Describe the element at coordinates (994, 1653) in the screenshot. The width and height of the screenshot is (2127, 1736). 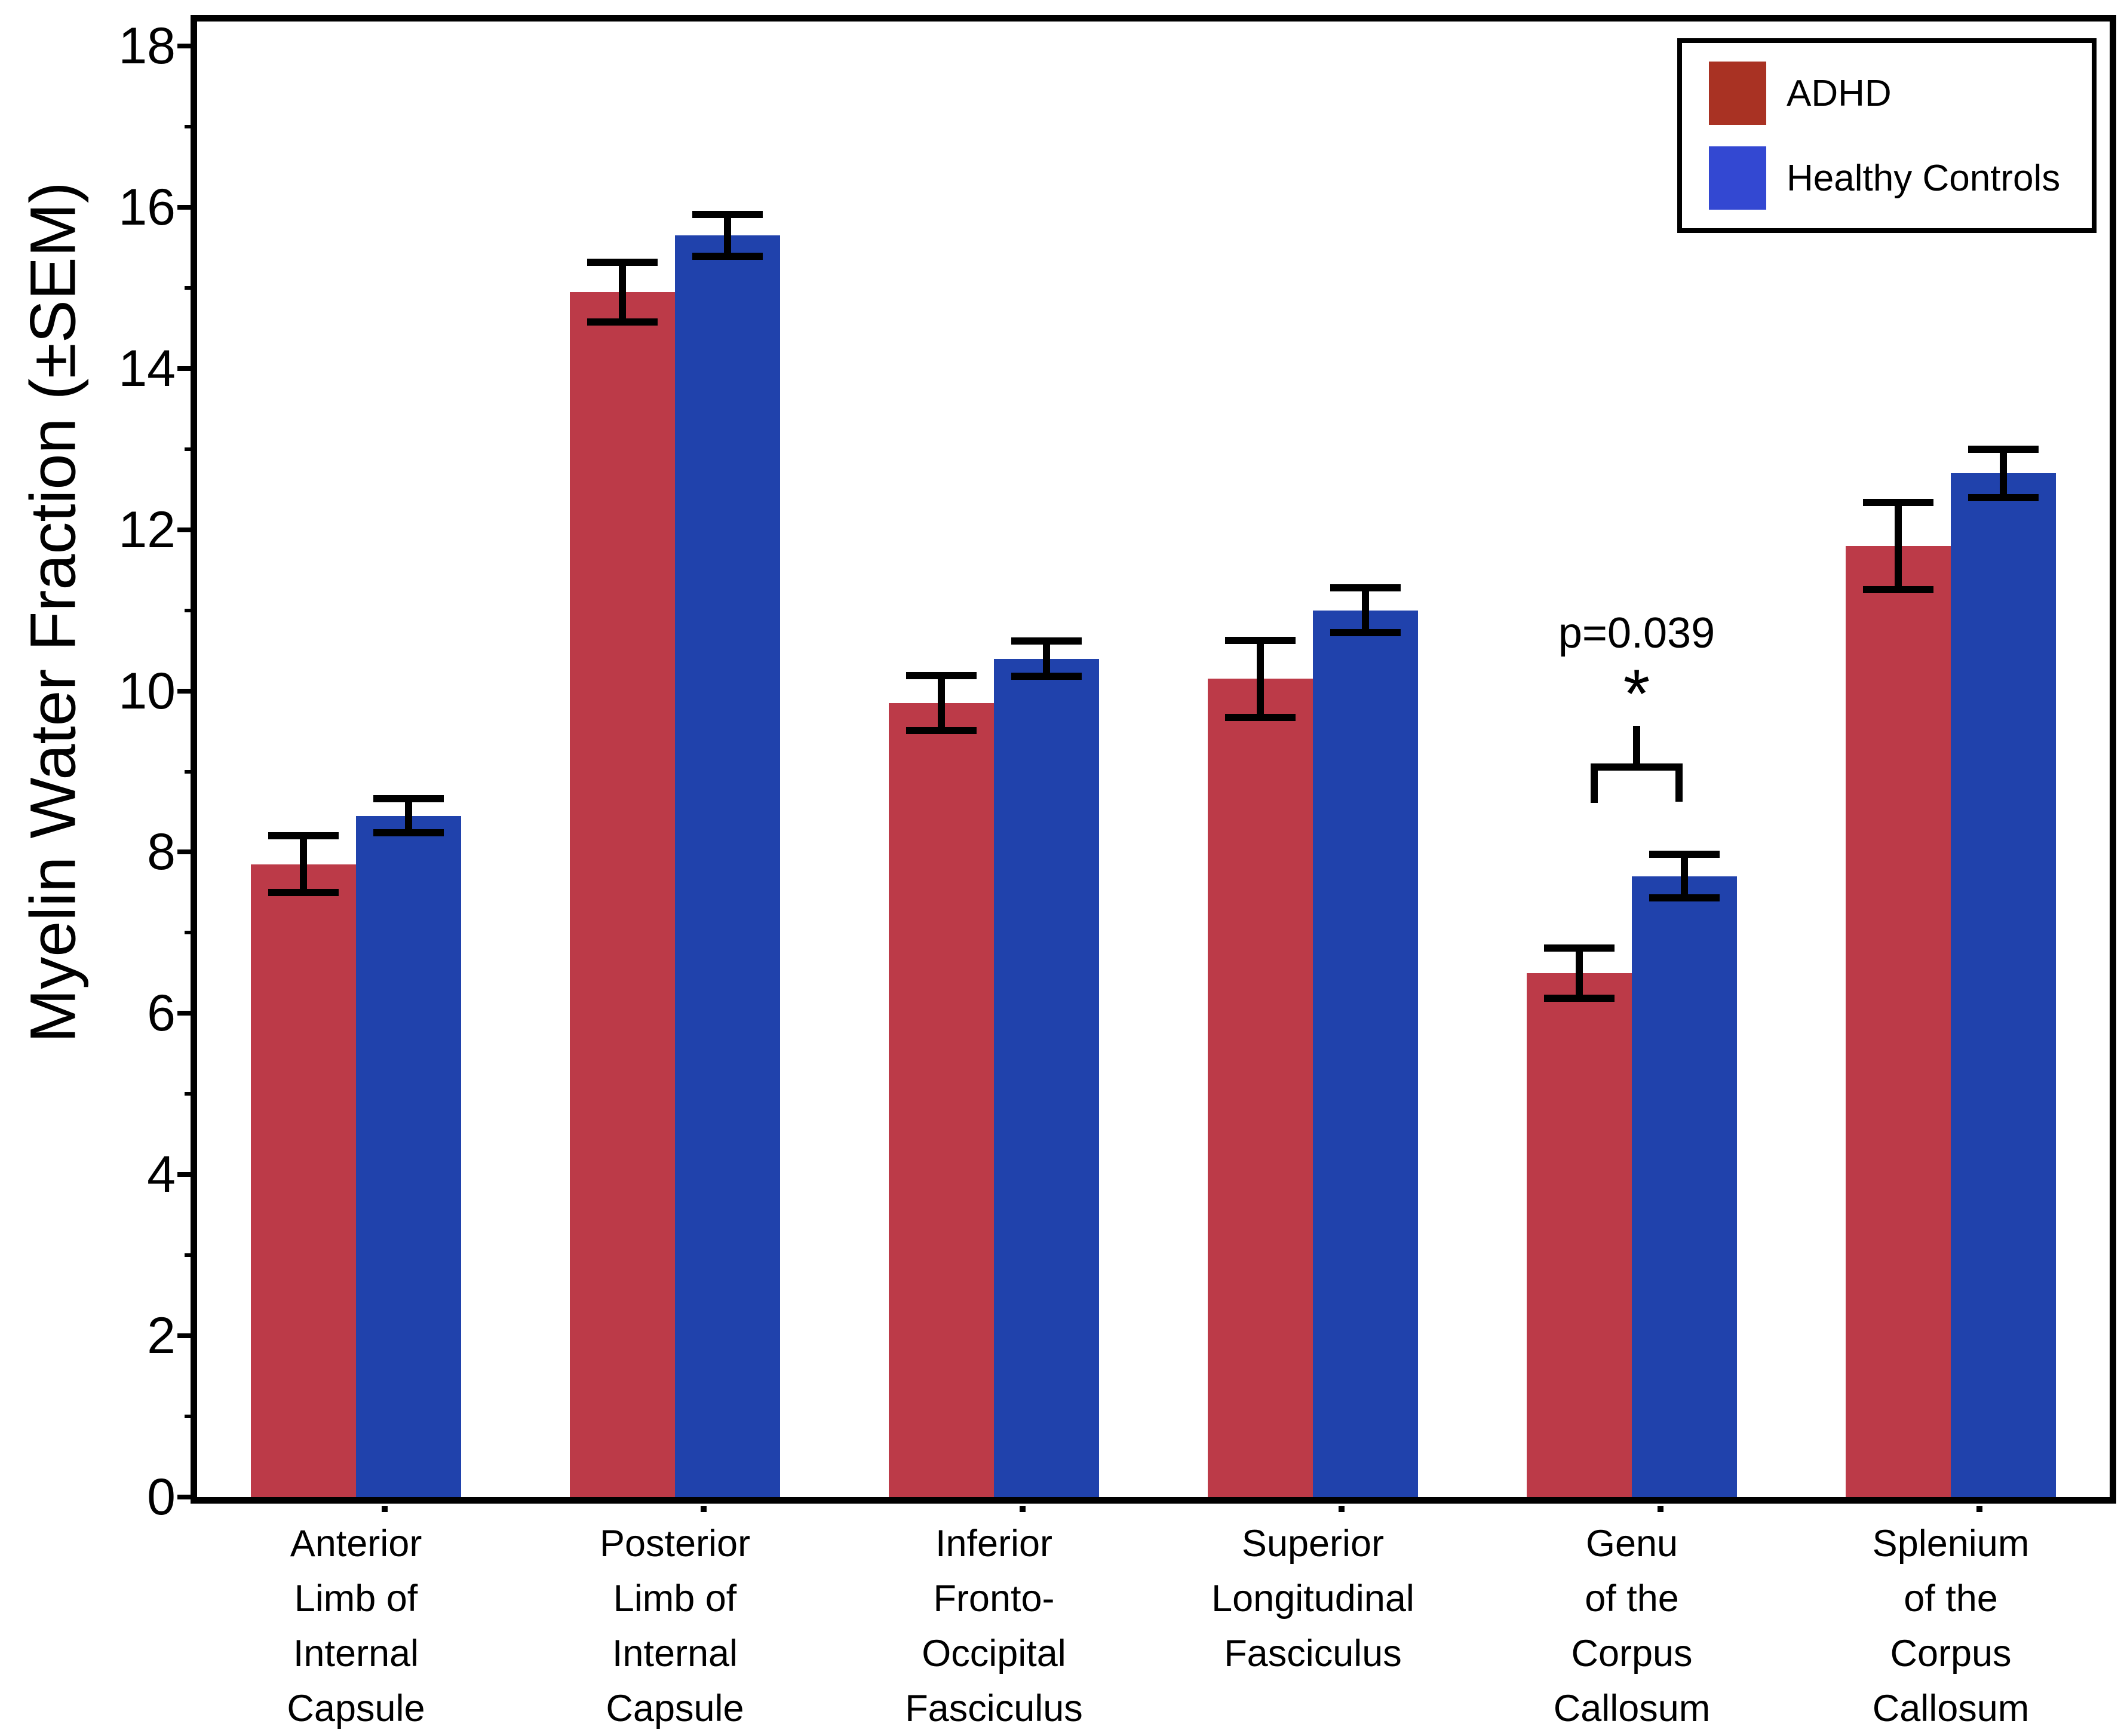
I see `x-label-line: Occipital` at that location.